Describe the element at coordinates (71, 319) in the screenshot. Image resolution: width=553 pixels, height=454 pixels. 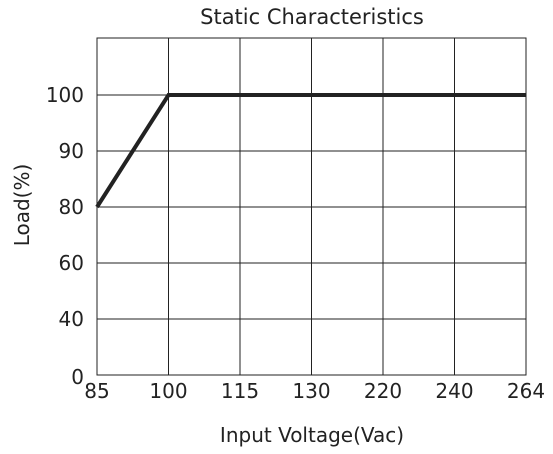
I see `y-tick-label: 40` at that location.